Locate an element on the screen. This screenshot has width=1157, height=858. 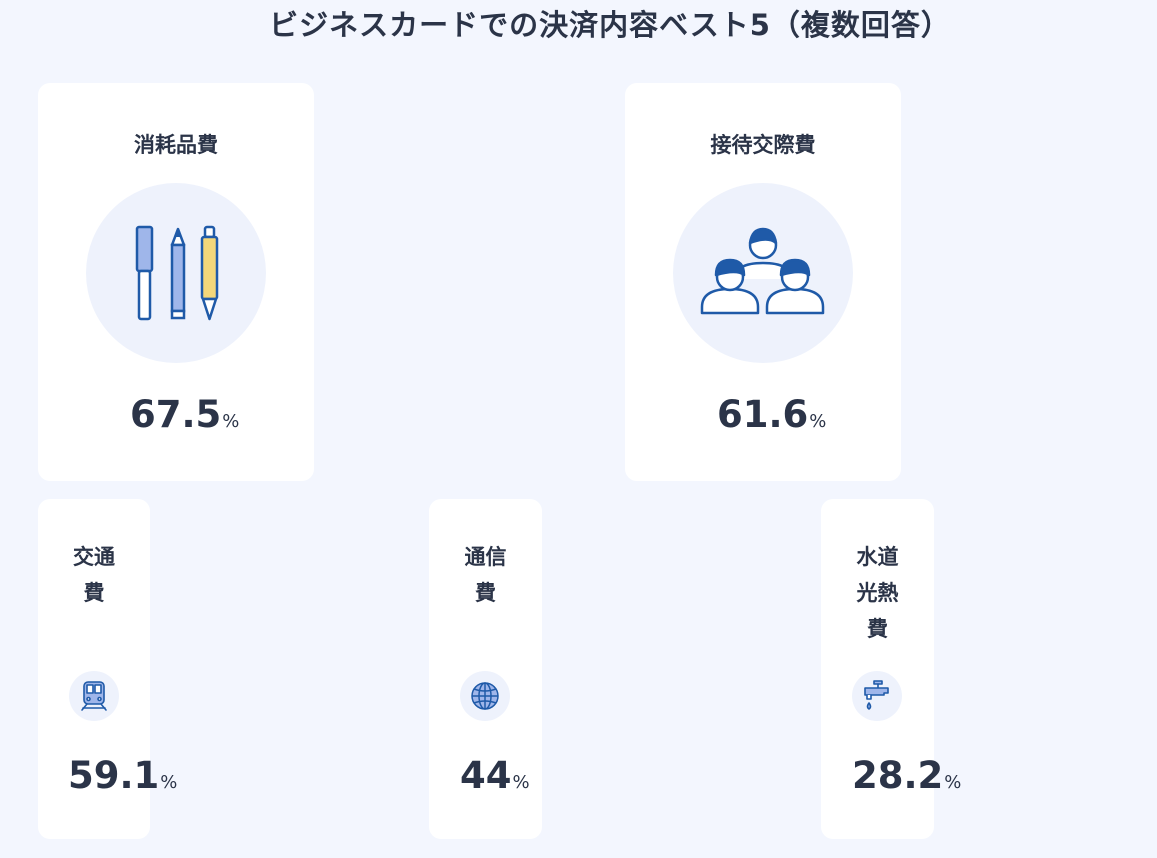
card-label: 消耗品費 is located at coordinates (176, 145).